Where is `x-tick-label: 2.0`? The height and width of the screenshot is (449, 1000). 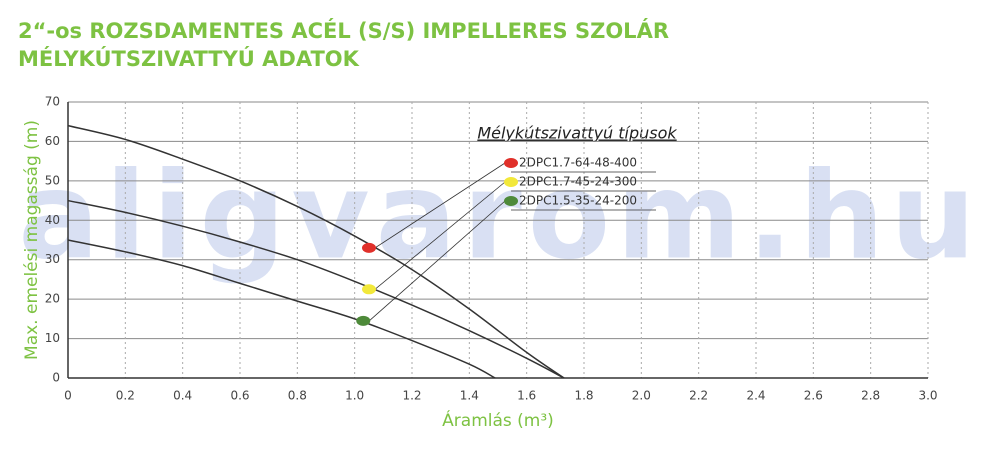
x-tick-label: 2.0 is located at coordinates (641, 396).